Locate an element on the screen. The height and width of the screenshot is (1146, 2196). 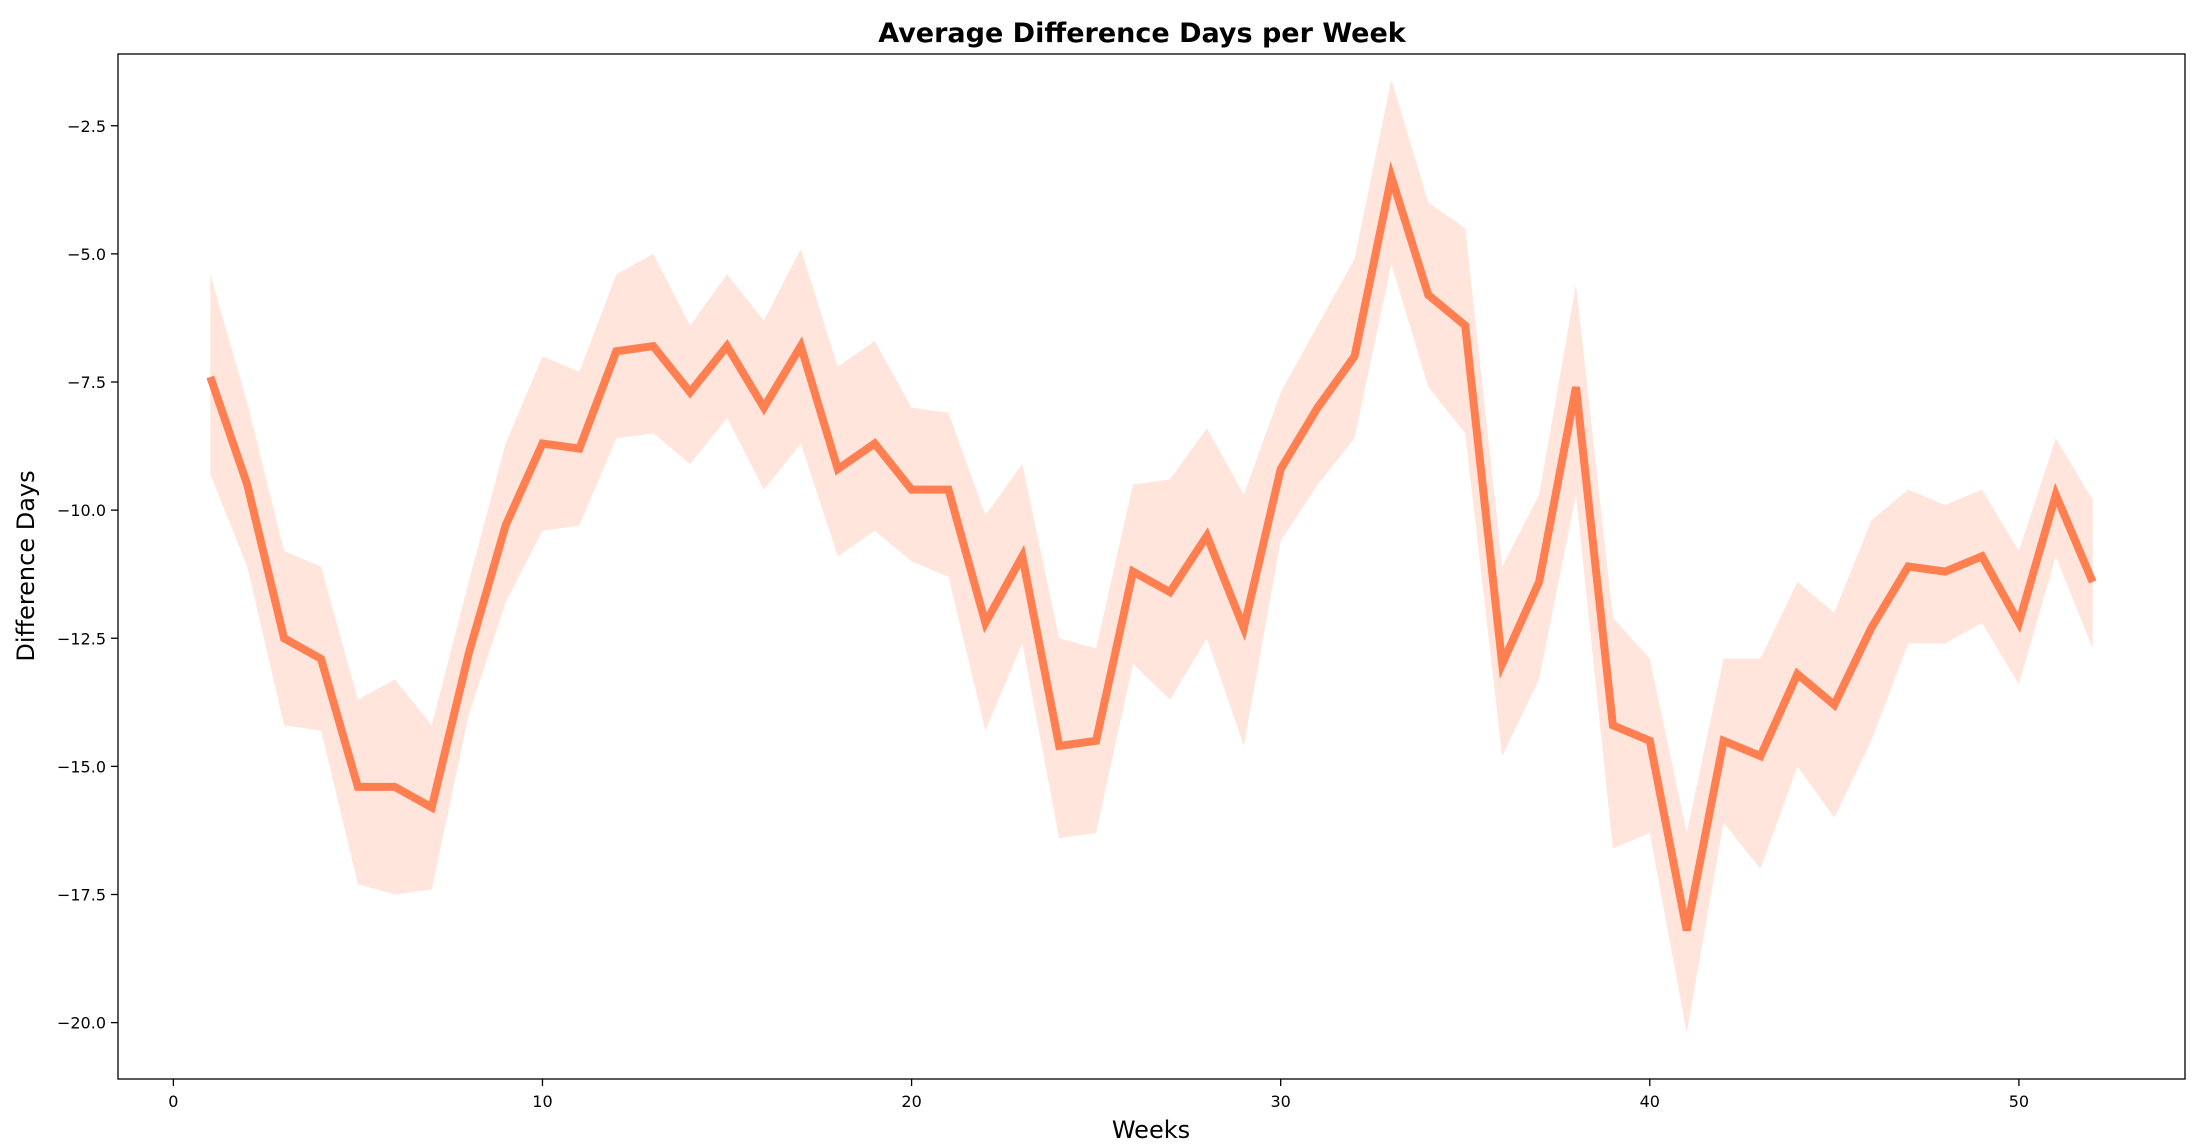
y-axis: −2.5 −5.0 −7.5 −10.0 −12.5 −15.0 −17.5 −20.0 is located at coordinates (87, 575).